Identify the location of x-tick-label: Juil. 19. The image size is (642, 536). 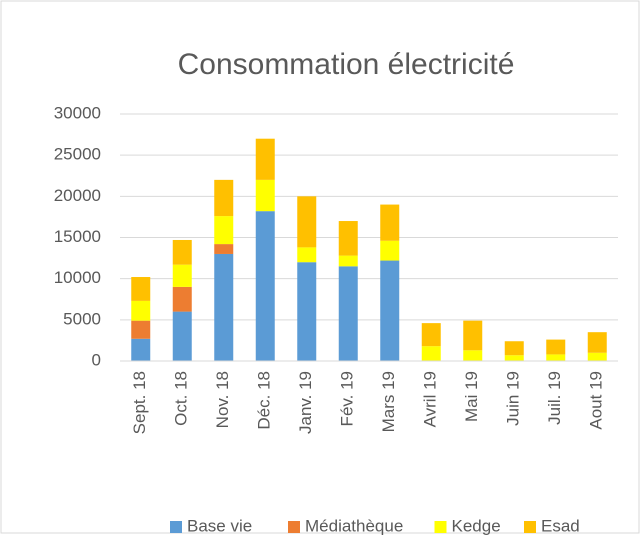
(554, 398).